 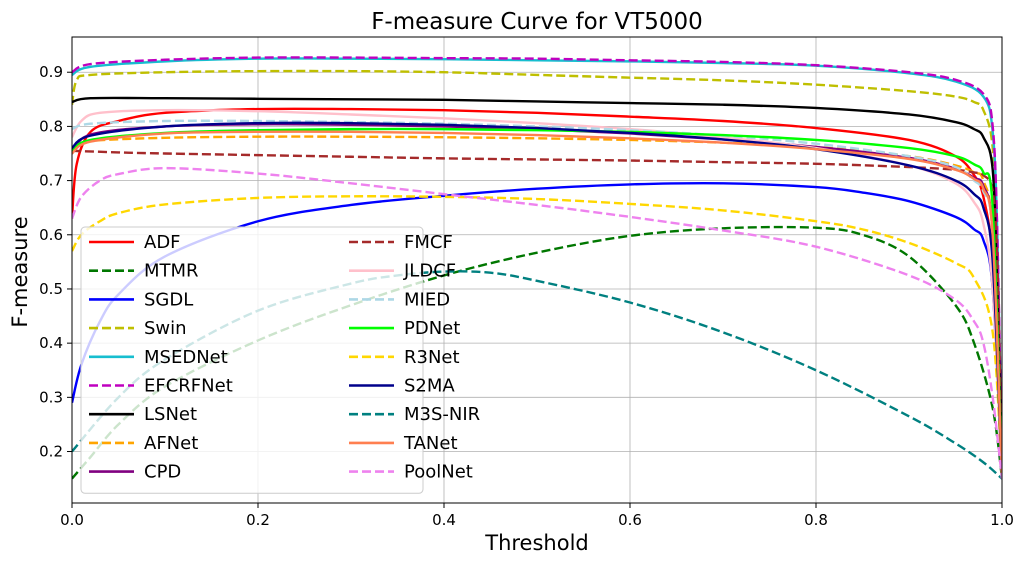 I want to click on legend-label-cpd: CPD, so click(x=162, y=472).